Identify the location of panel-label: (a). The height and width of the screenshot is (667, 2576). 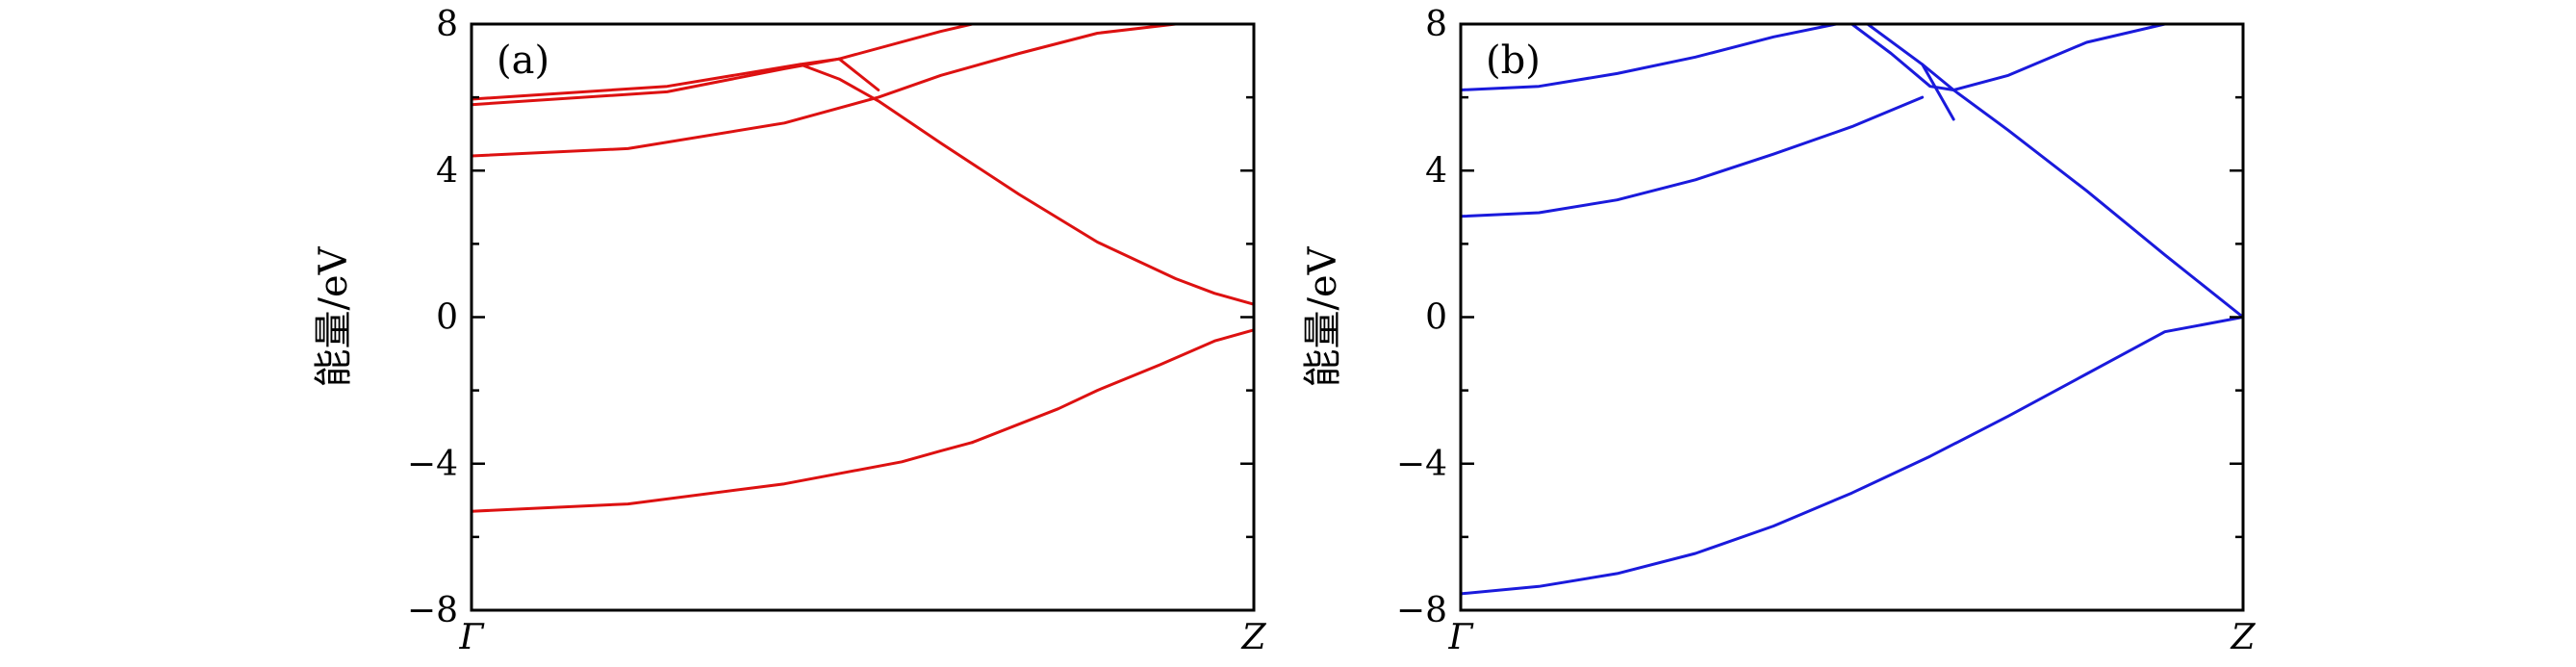
(523, 60).